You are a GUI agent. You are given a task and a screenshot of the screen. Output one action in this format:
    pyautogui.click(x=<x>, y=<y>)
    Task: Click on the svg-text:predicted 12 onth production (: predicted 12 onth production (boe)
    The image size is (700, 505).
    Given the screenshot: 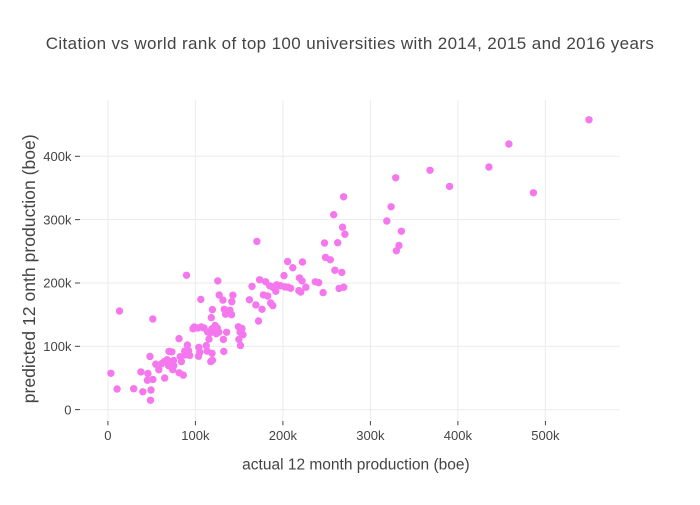 What is the action you would take?
    pyautogui.click(x=29, y=268)
    